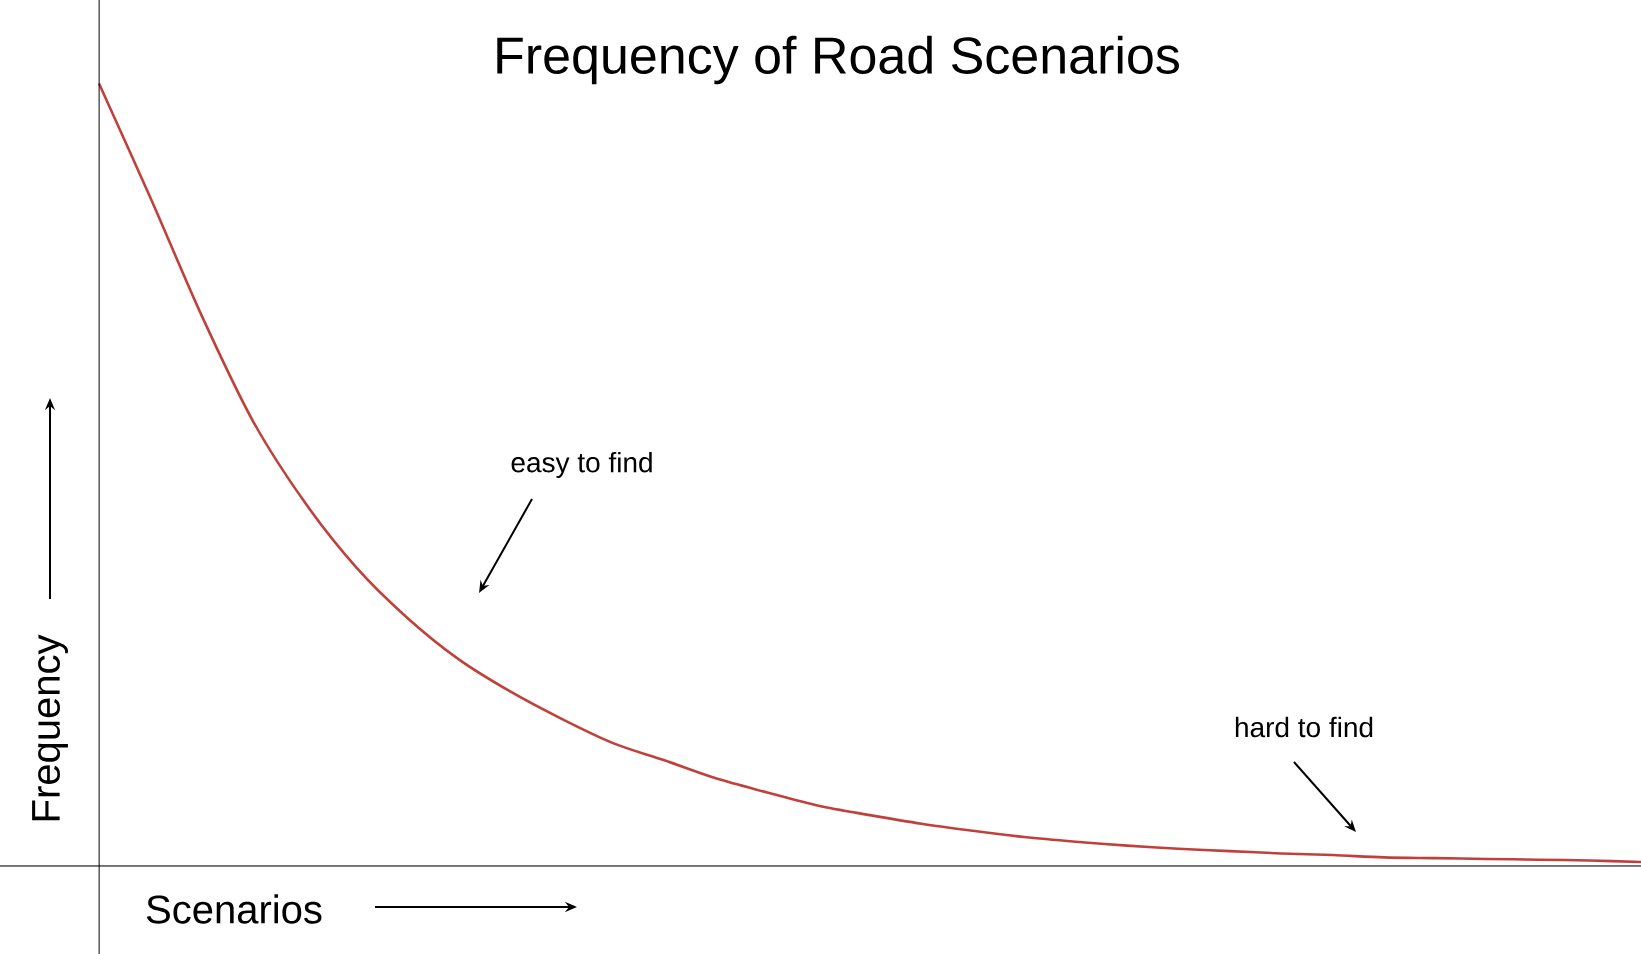  I want to click on annotation: hard to find, so click(1304, 727).